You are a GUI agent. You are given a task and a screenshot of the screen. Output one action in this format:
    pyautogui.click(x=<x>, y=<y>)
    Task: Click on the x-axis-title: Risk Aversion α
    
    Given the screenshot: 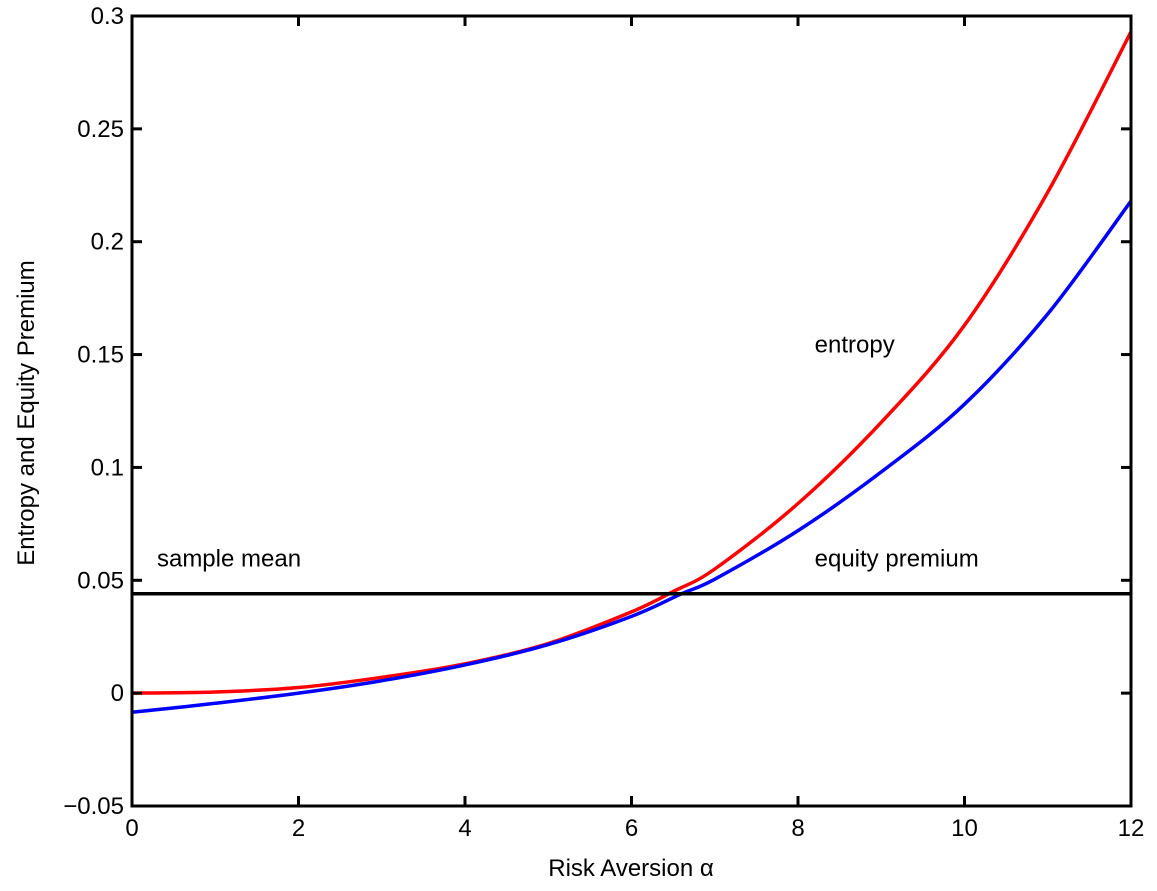 What is the action you would take?
    pyautogui.click(x=631, y=868)
    